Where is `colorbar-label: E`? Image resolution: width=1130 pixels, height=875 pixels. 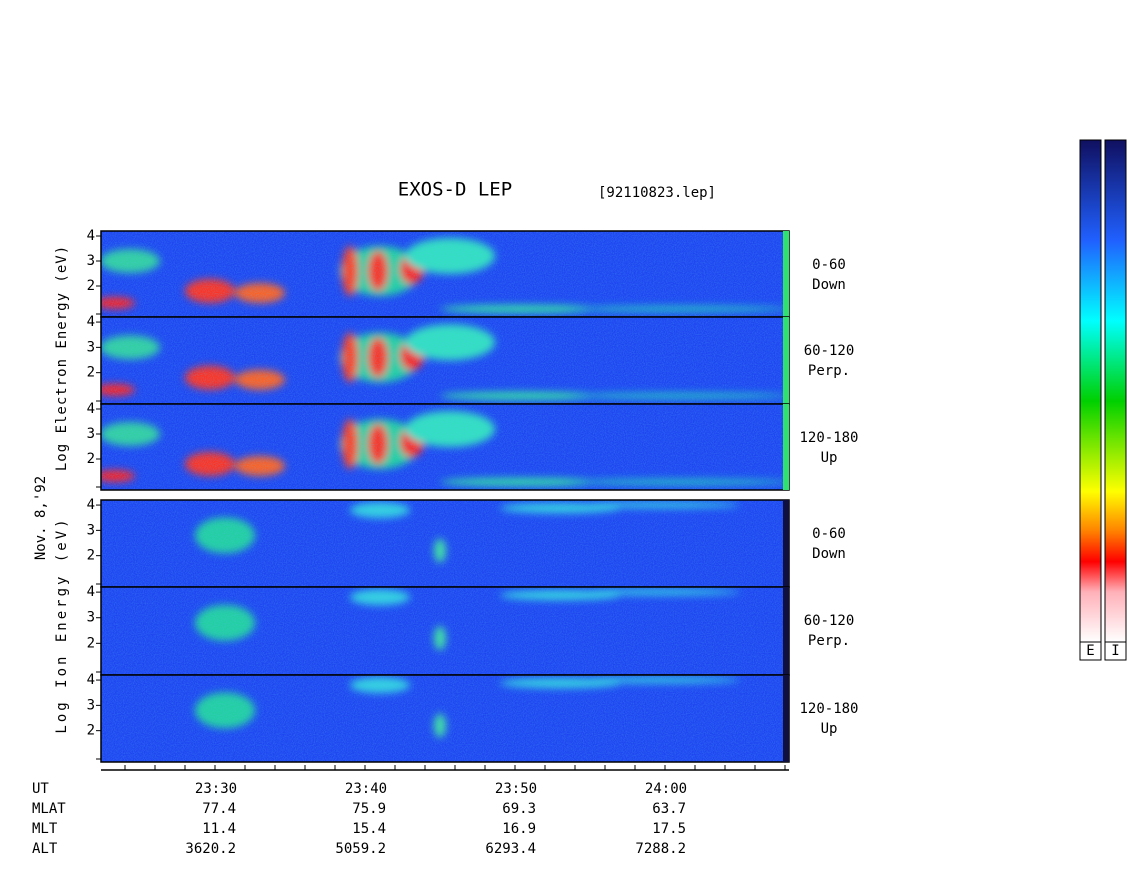
colorbar-label: E is located at coordinates (1090, 651).